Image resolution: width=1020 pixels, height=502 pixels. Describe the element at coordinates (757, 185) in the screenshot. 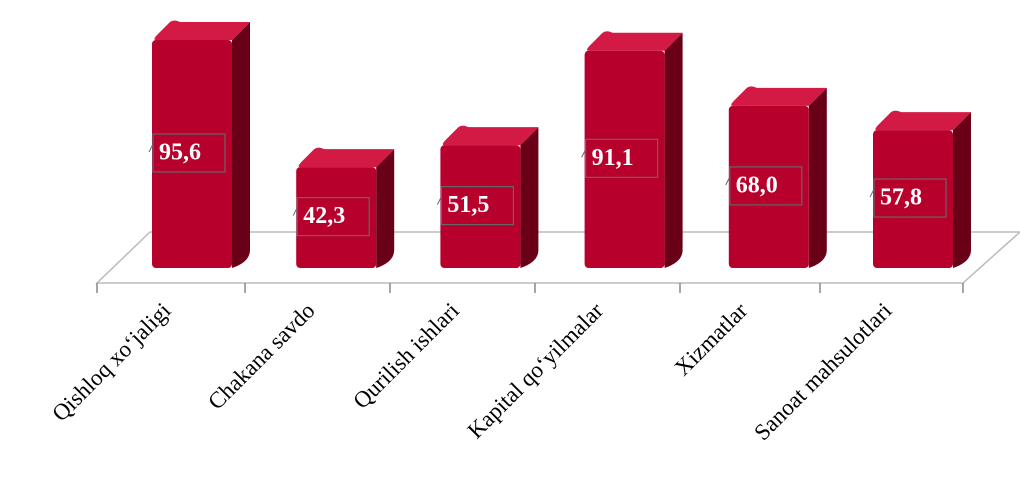

I see `value-label: 68,0` at that location.